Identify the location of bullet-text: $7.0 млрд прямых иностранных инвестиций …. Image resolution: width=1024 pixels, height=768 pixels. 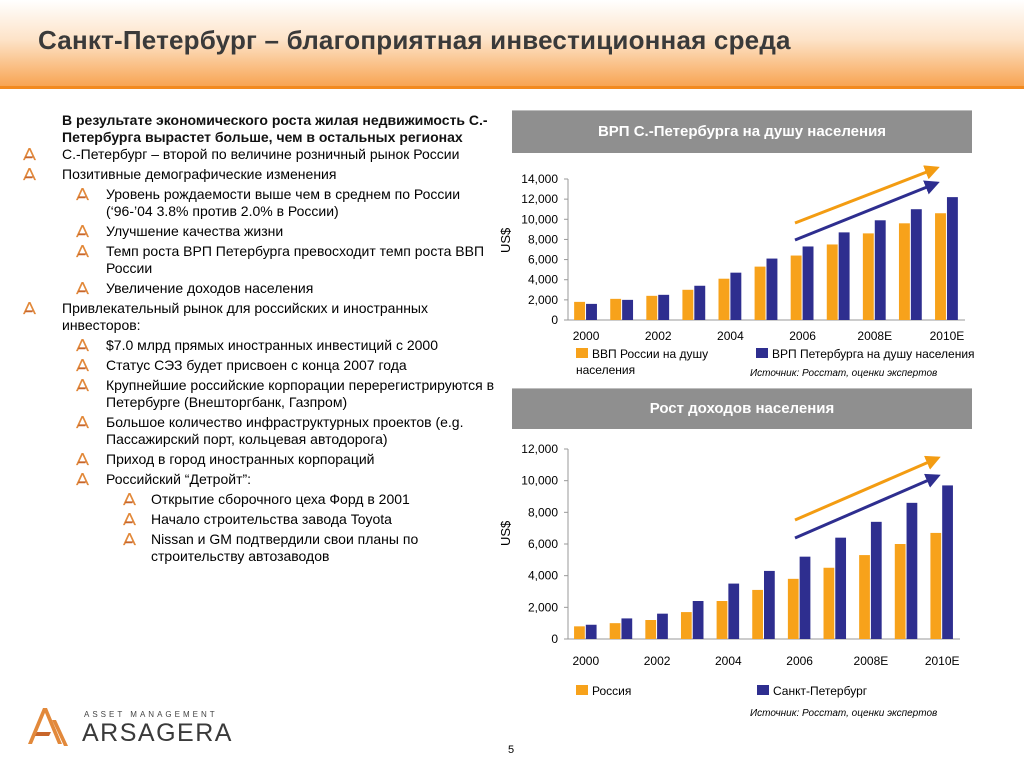
(272, 345).